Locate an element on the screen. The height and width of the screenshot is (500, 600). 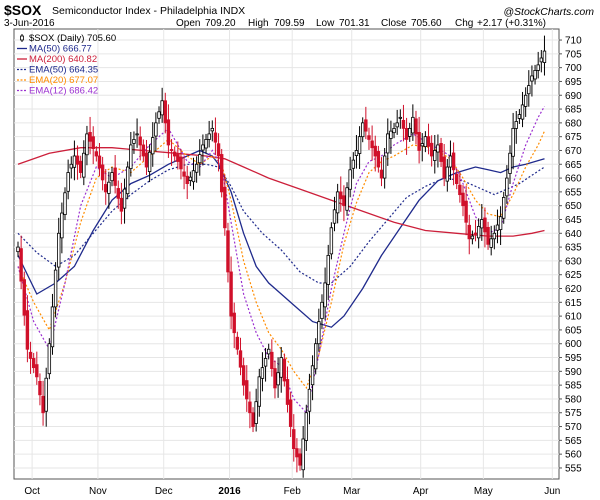
y-tick-label: 650 is located at coordinates (573, 206).